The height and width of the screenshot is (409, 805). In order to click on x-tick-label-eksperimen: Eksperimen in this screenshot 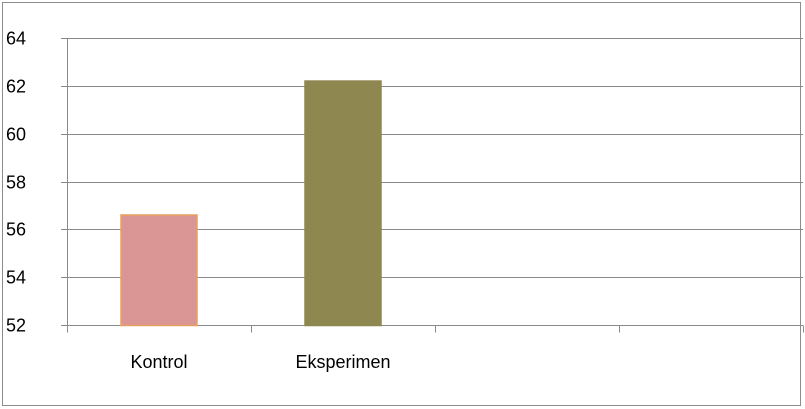, I will do `click(342, 362)`.